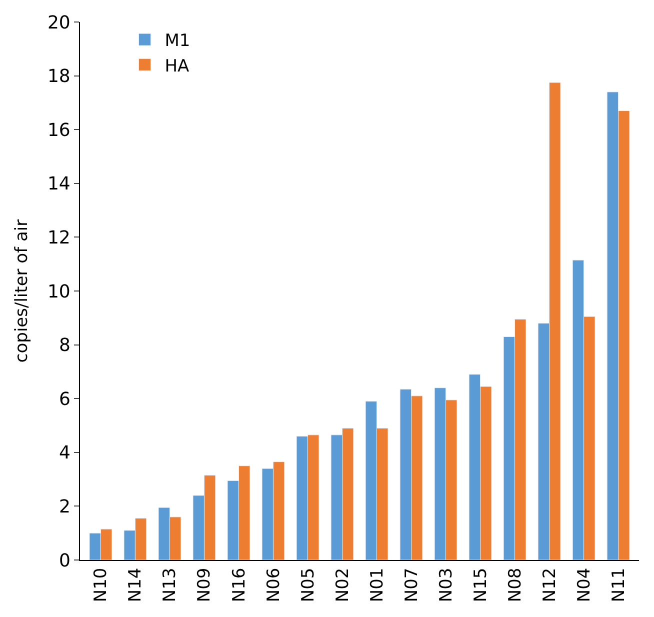 The height and width of the screenshot is (617, 654). What do you see at coordinates (177, 66) in the screenshot?
I see `legend-label: HA` at bounding box center [177, 66].